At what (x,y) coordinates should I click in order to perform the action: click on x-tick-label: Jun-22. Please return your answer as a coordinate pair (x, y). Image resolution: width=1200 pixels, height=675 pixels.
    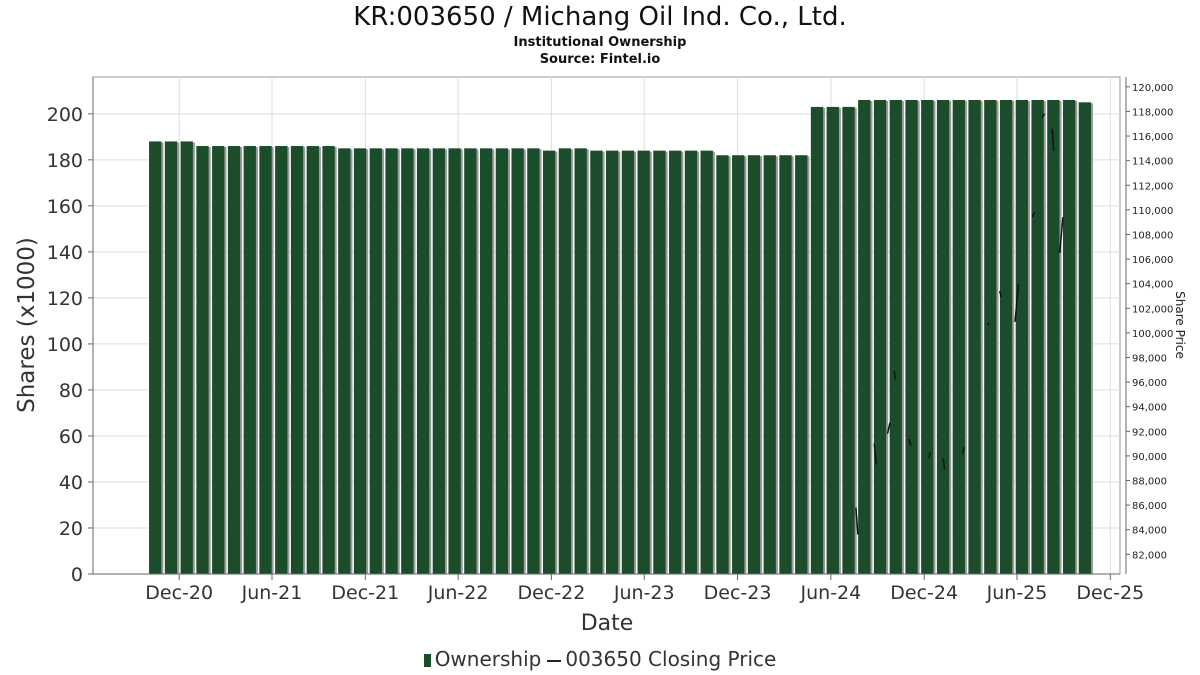
    Looking at the image, I should click on (458, 593).